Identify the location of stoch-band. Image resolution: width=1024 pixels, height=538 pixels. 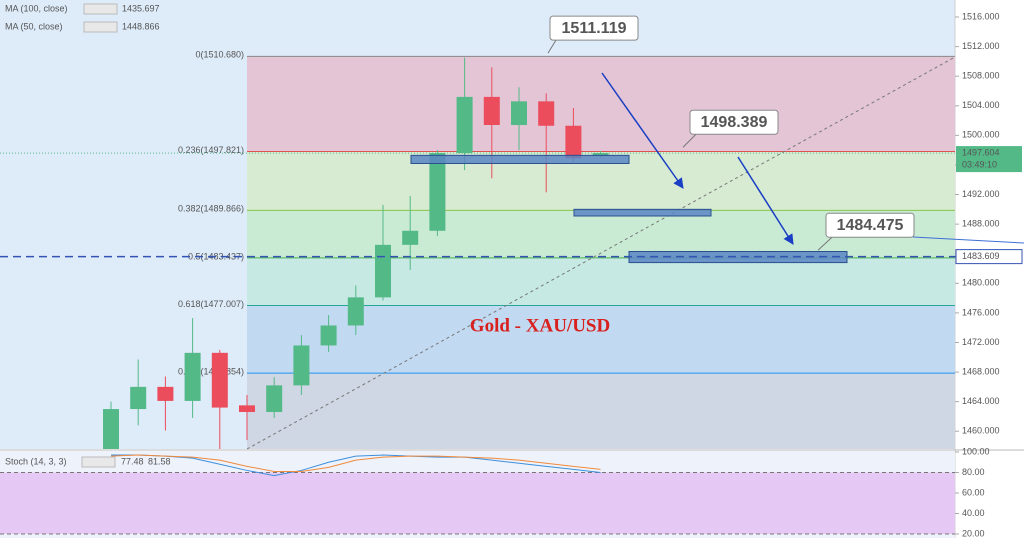
(477, 503).